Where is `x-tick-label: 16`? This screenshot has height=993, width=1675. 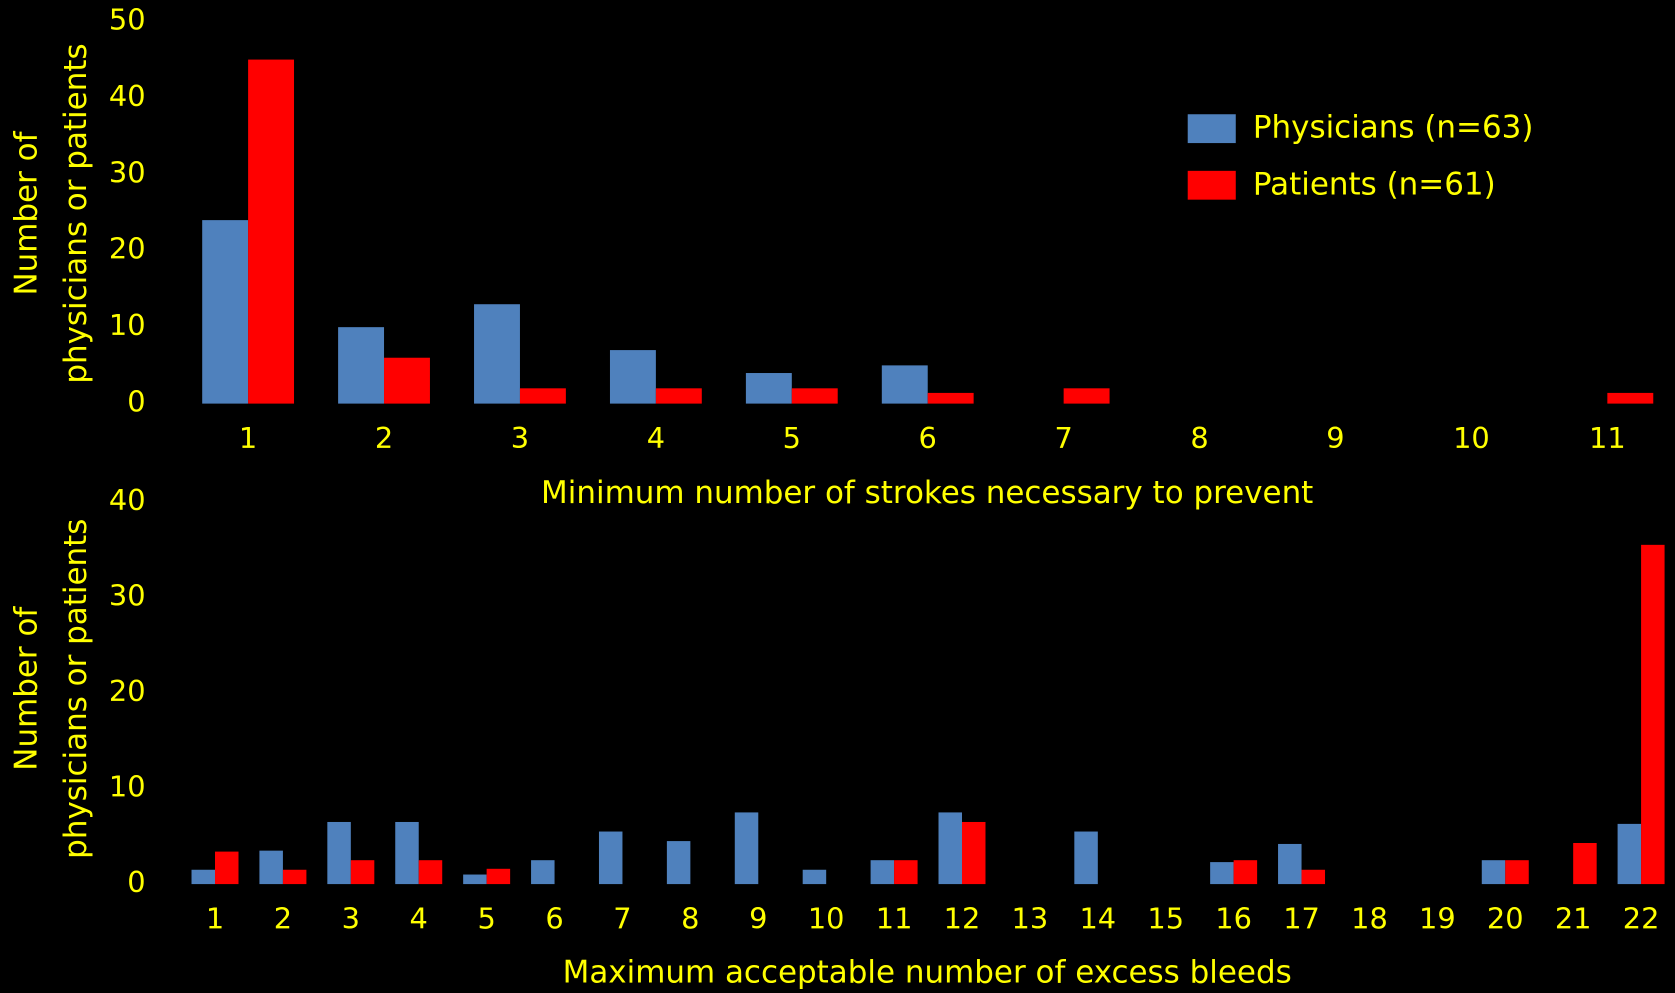
x-tick-label: 16 is located at coordinates (1233, 918).